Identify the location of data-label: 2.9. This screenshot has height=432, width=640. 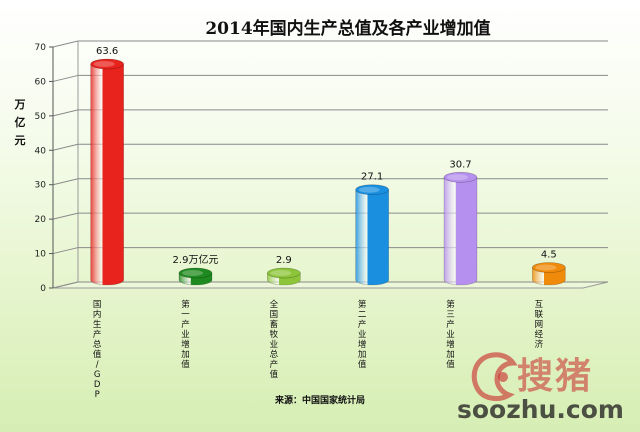
(284, 260).